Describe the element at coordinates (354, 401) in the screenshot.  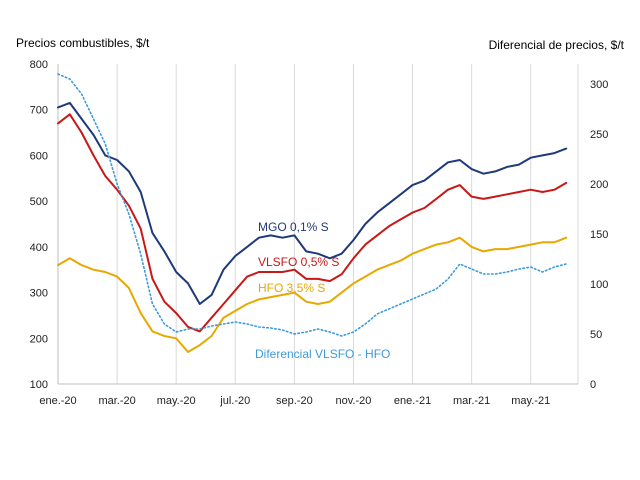
I see `x-tick-label: nov.-20` at that location.